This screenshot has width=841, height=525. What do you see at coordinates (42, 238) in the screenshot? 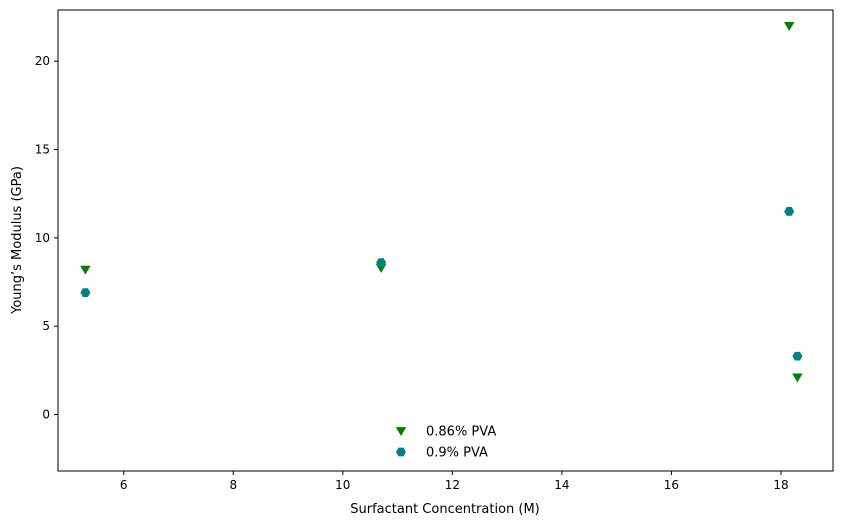
I see `y-tick-label: 10` at bounding box center [42, 238].